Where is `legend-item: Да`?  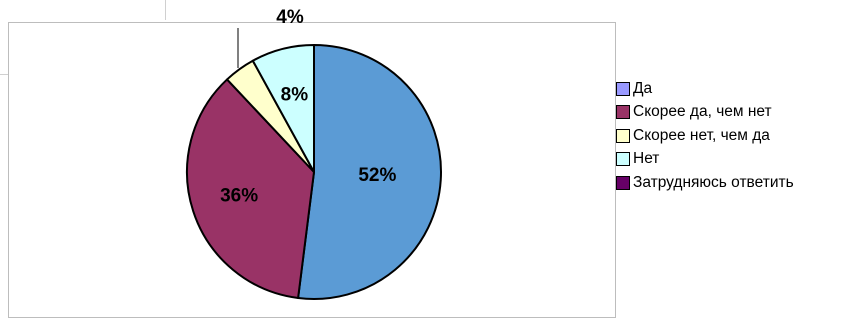 legend-item: Да is located at coordinates (705, 89).